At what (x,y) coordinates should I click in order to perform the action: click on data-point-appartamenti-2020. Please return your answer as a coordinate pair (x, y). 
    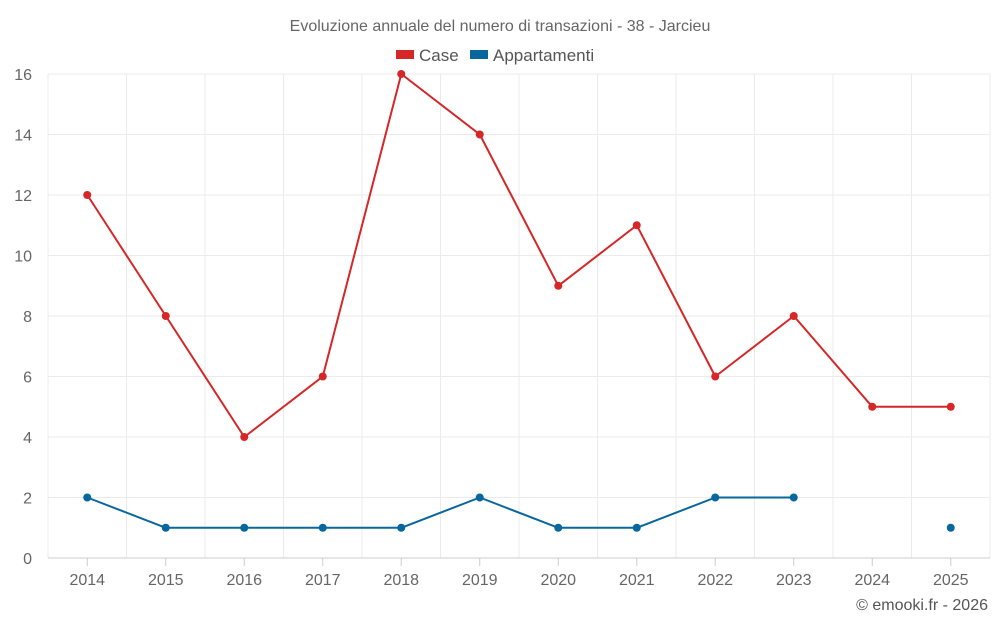
    Looking at the image, I should click on (558, 527).